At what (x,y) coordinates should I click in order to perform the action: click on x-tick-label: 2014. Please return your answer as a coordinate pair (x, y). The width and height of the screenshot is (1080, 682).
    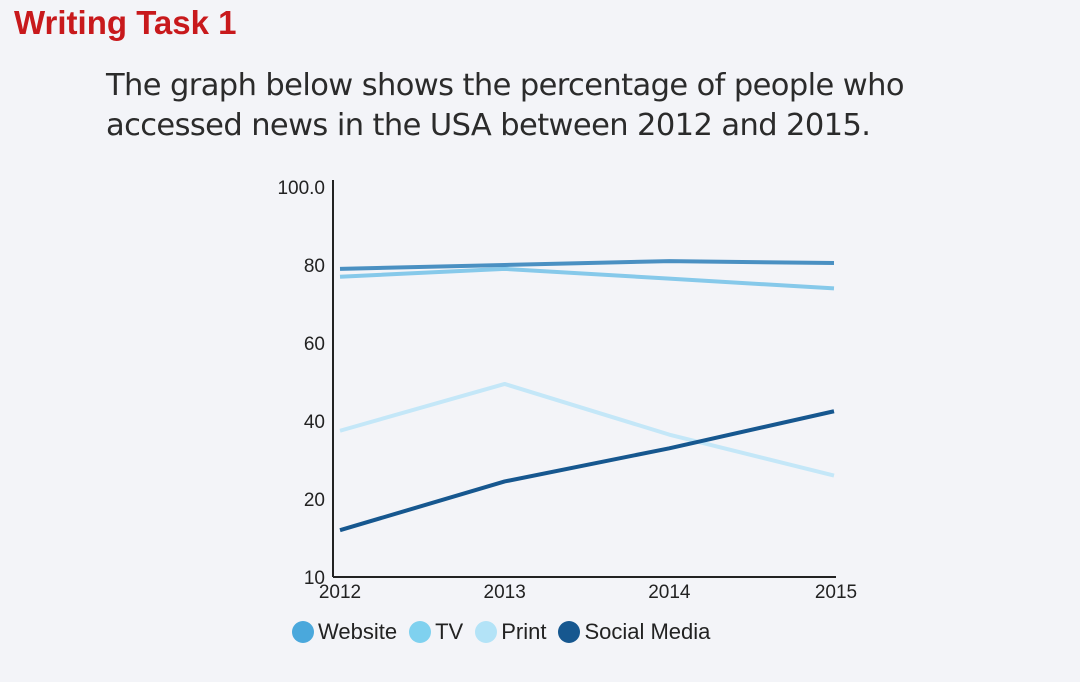
    Looking at the image, I should click on (669, 592).